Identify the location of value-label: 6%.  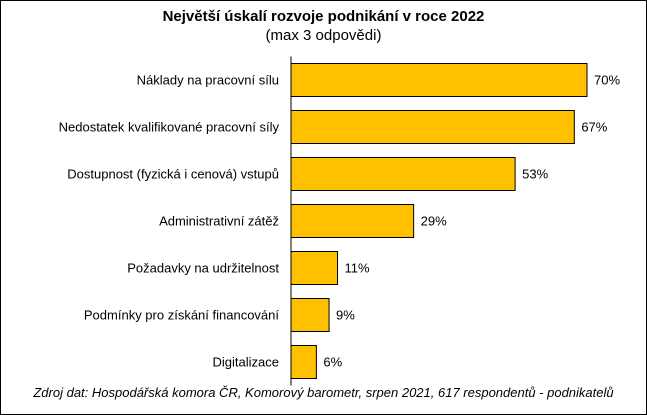
(332, 362).